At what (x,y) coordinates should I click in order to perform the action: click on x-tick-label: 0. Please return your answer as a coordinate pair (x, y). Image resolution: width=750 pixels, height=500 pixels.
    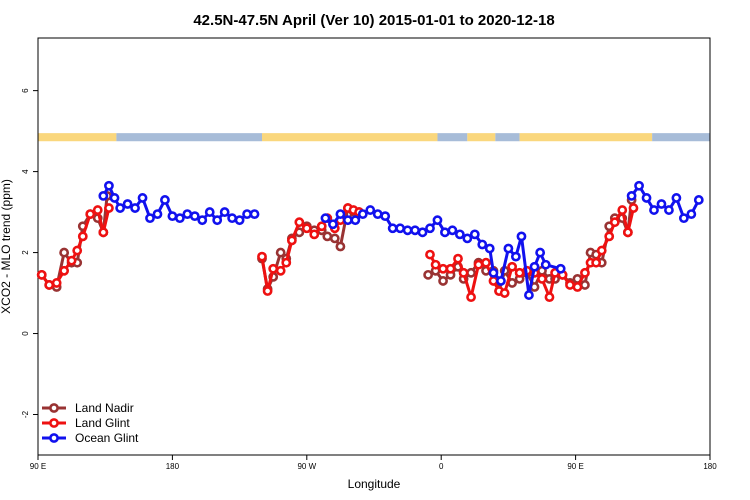
    Looking at the image, I should click on (441, 466).